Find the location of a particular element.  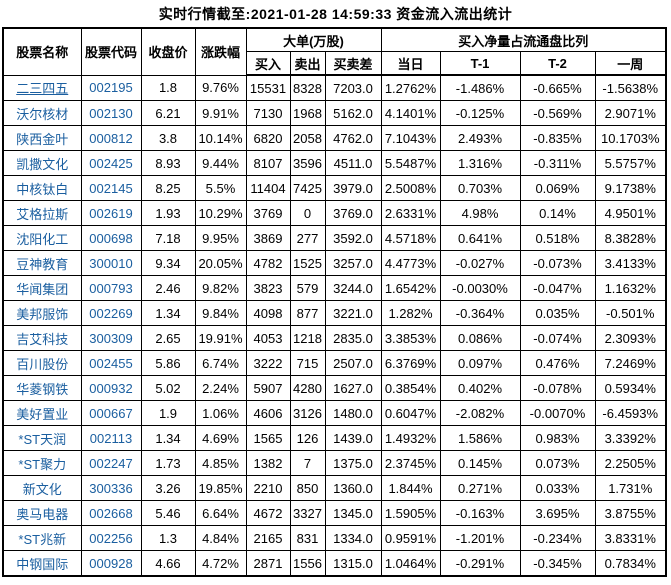

stock-name-cell: 美好置业 is located at coordinates (42, 413).